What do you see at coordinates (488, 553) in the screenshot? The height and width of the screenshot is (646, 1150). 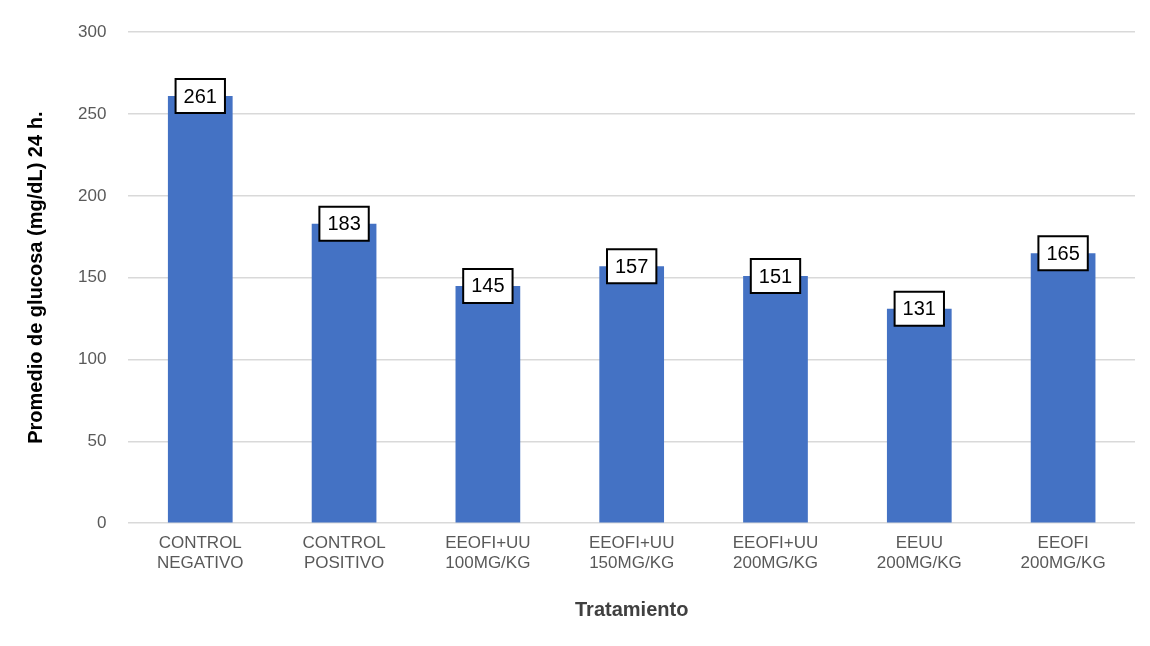 I see `x-tick-label: EEOFI+UU 100MG/KG` at bounding box center [488, 553].